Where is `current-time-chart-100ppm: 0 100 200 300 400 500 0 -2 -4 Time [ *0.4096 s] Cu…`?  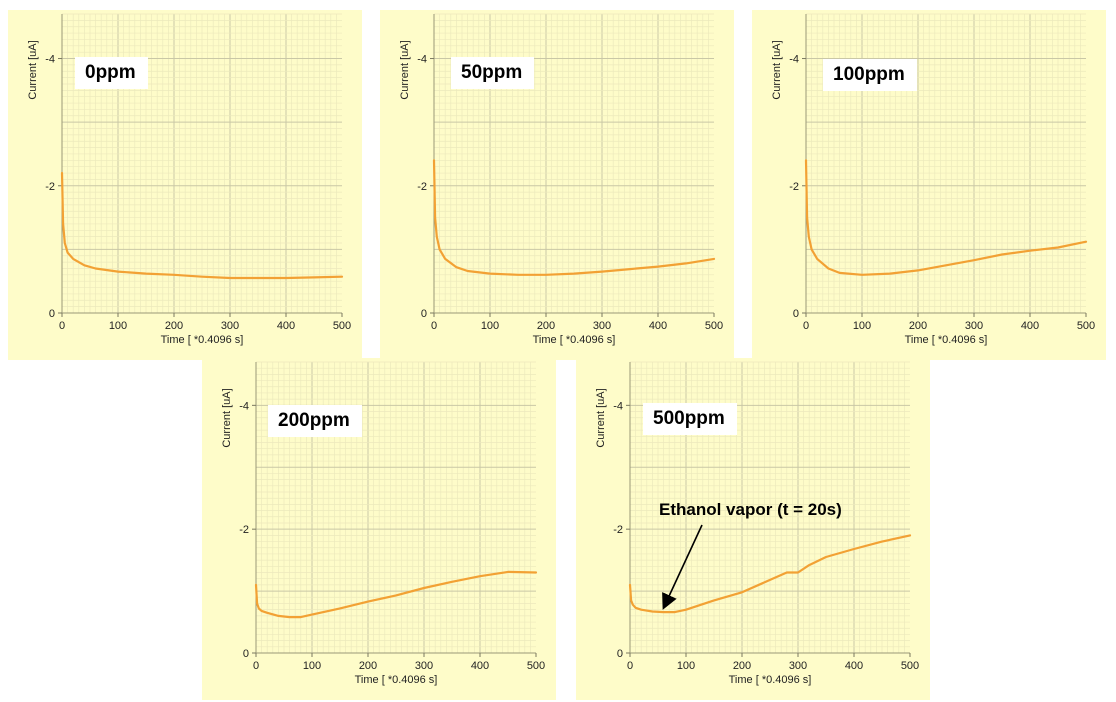
current-time-chart-100ppm: 0 100 200 300 400 500 0 -2 -4 Time [ *0.4096 s] Cu… is located at coordinates (933, 179).